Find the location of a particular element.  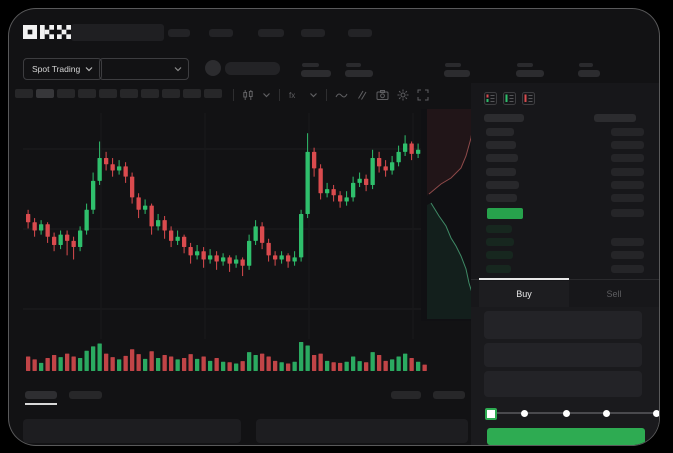

book-asks-icon is located at coordinates (528, 98).